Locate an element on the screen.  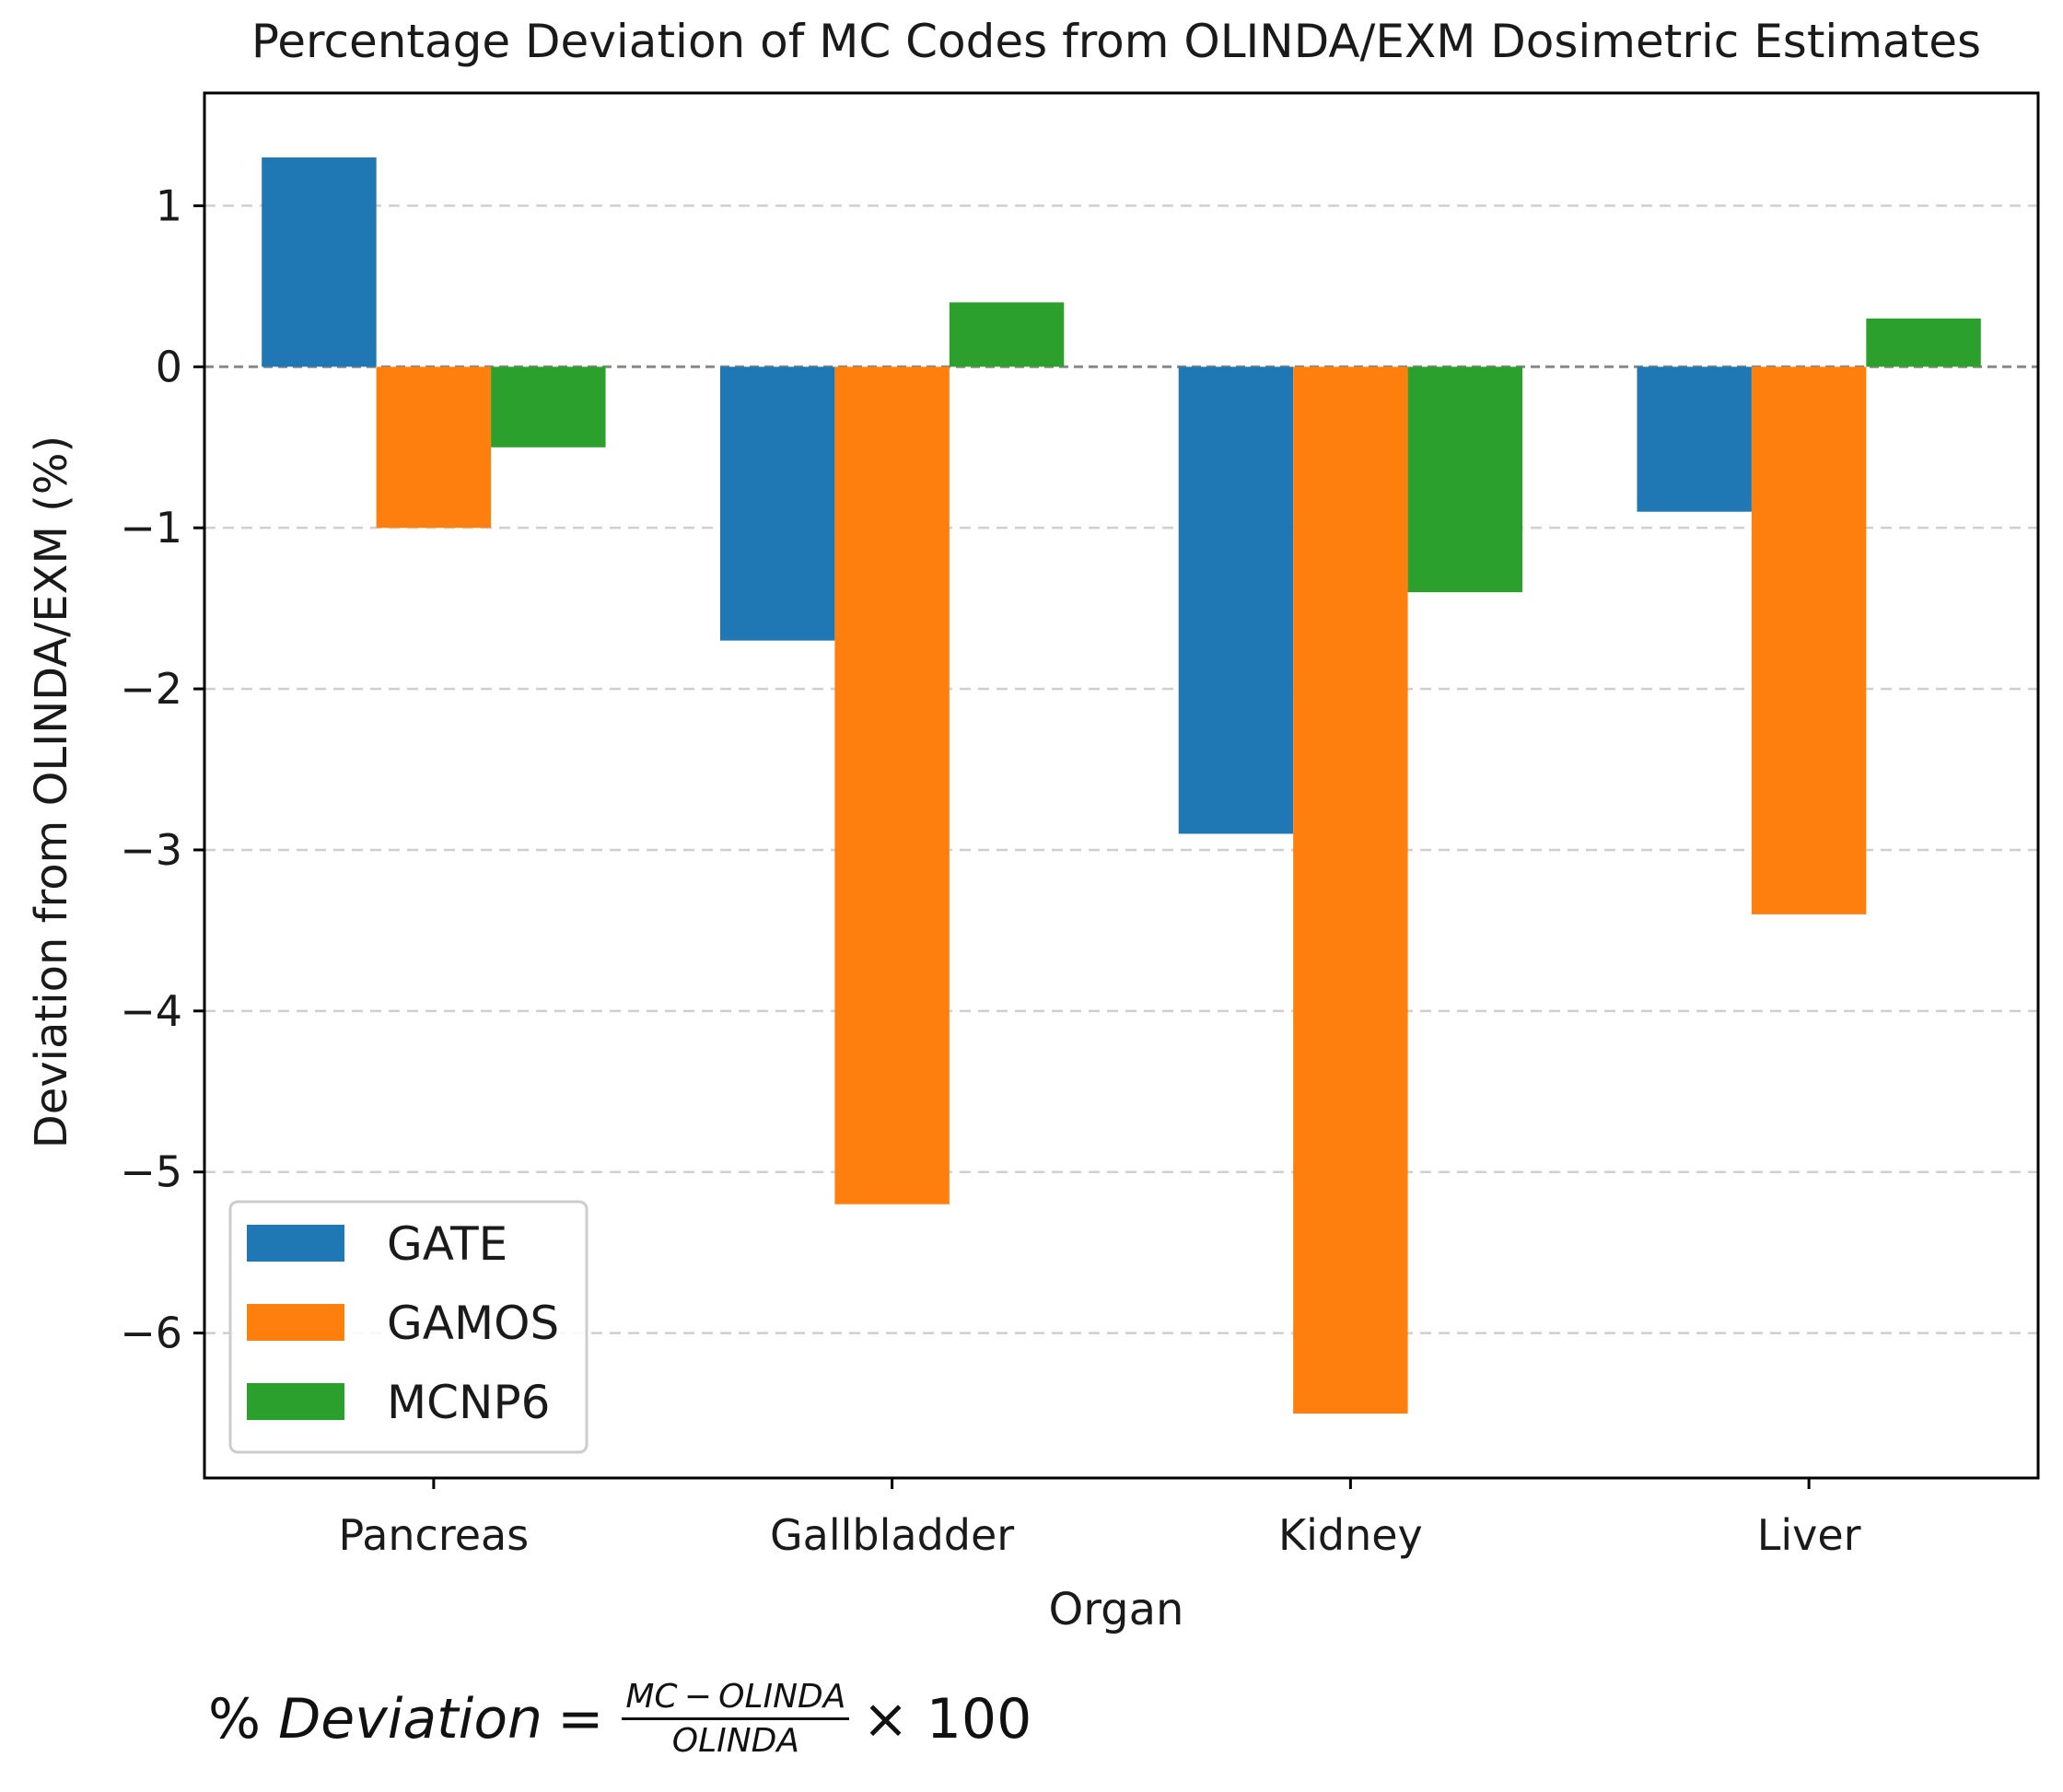
y-tick-label: −1 is located at coordinates (151, 528).